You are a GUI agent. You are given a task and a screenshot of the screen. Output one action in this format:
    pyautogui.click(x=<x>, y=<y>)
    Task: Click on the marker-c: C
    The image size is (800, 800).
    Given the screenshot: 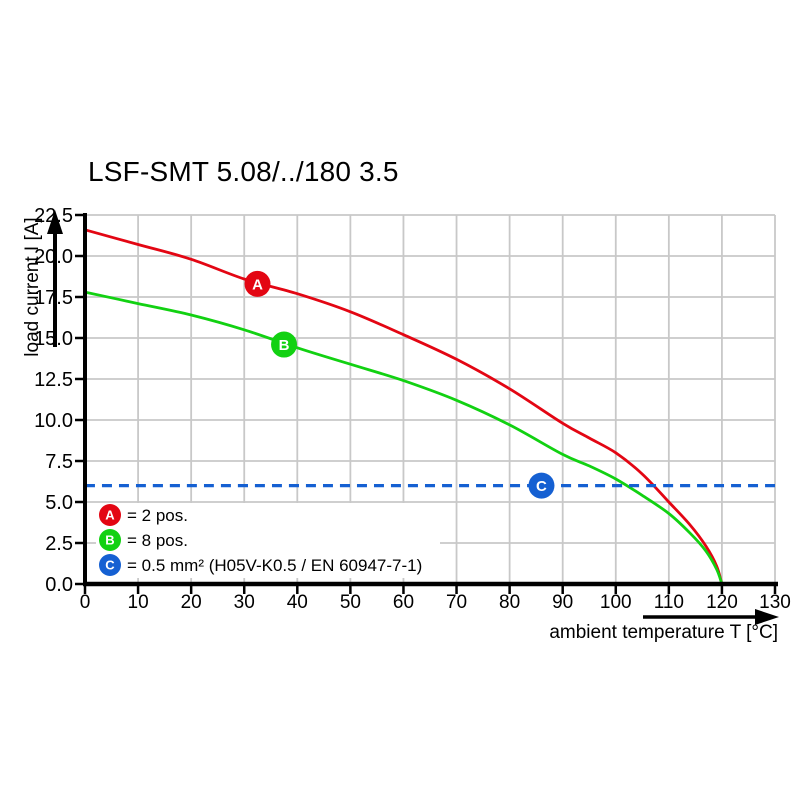 What is the action you would take?
    pyautogui.click(x=541, y=485)
    